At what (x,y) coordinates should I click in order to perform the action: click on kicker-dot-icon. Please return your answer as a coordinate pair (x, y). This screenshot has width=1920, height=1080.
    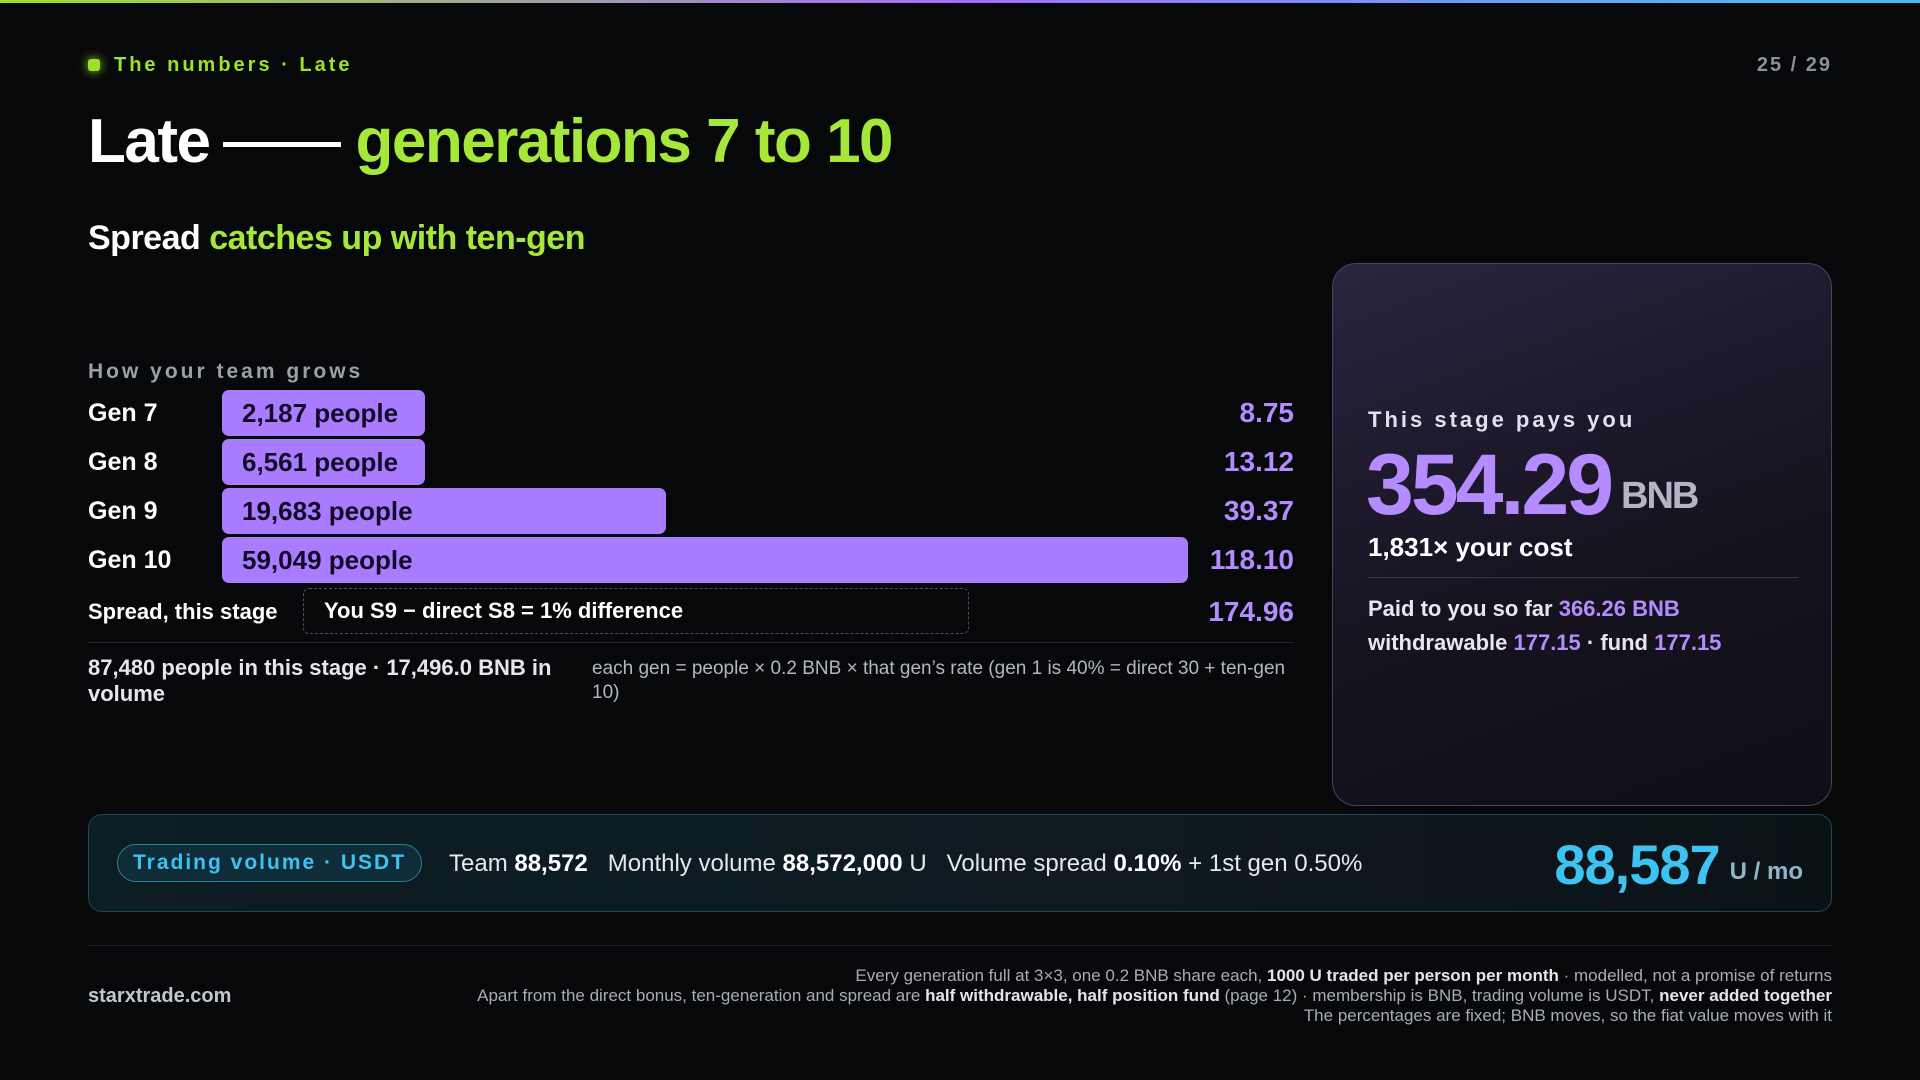
    Looking at the image, I should click on (94, 65).